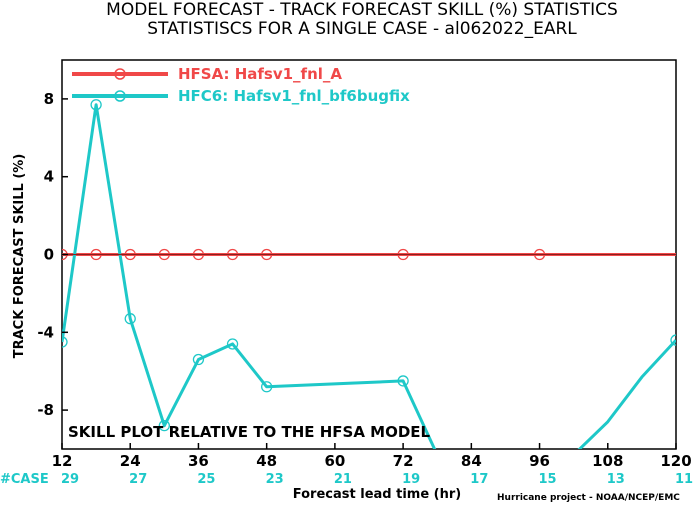  I want to click on x-tick-label: 36, so click(198, 461).